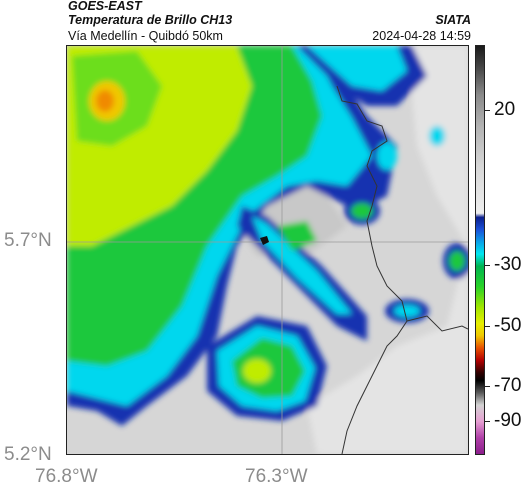  What do you see at coordinates (508, 420) in the screenshot?
I see `colorbar-label: -90` at bounding box center [508, 420].